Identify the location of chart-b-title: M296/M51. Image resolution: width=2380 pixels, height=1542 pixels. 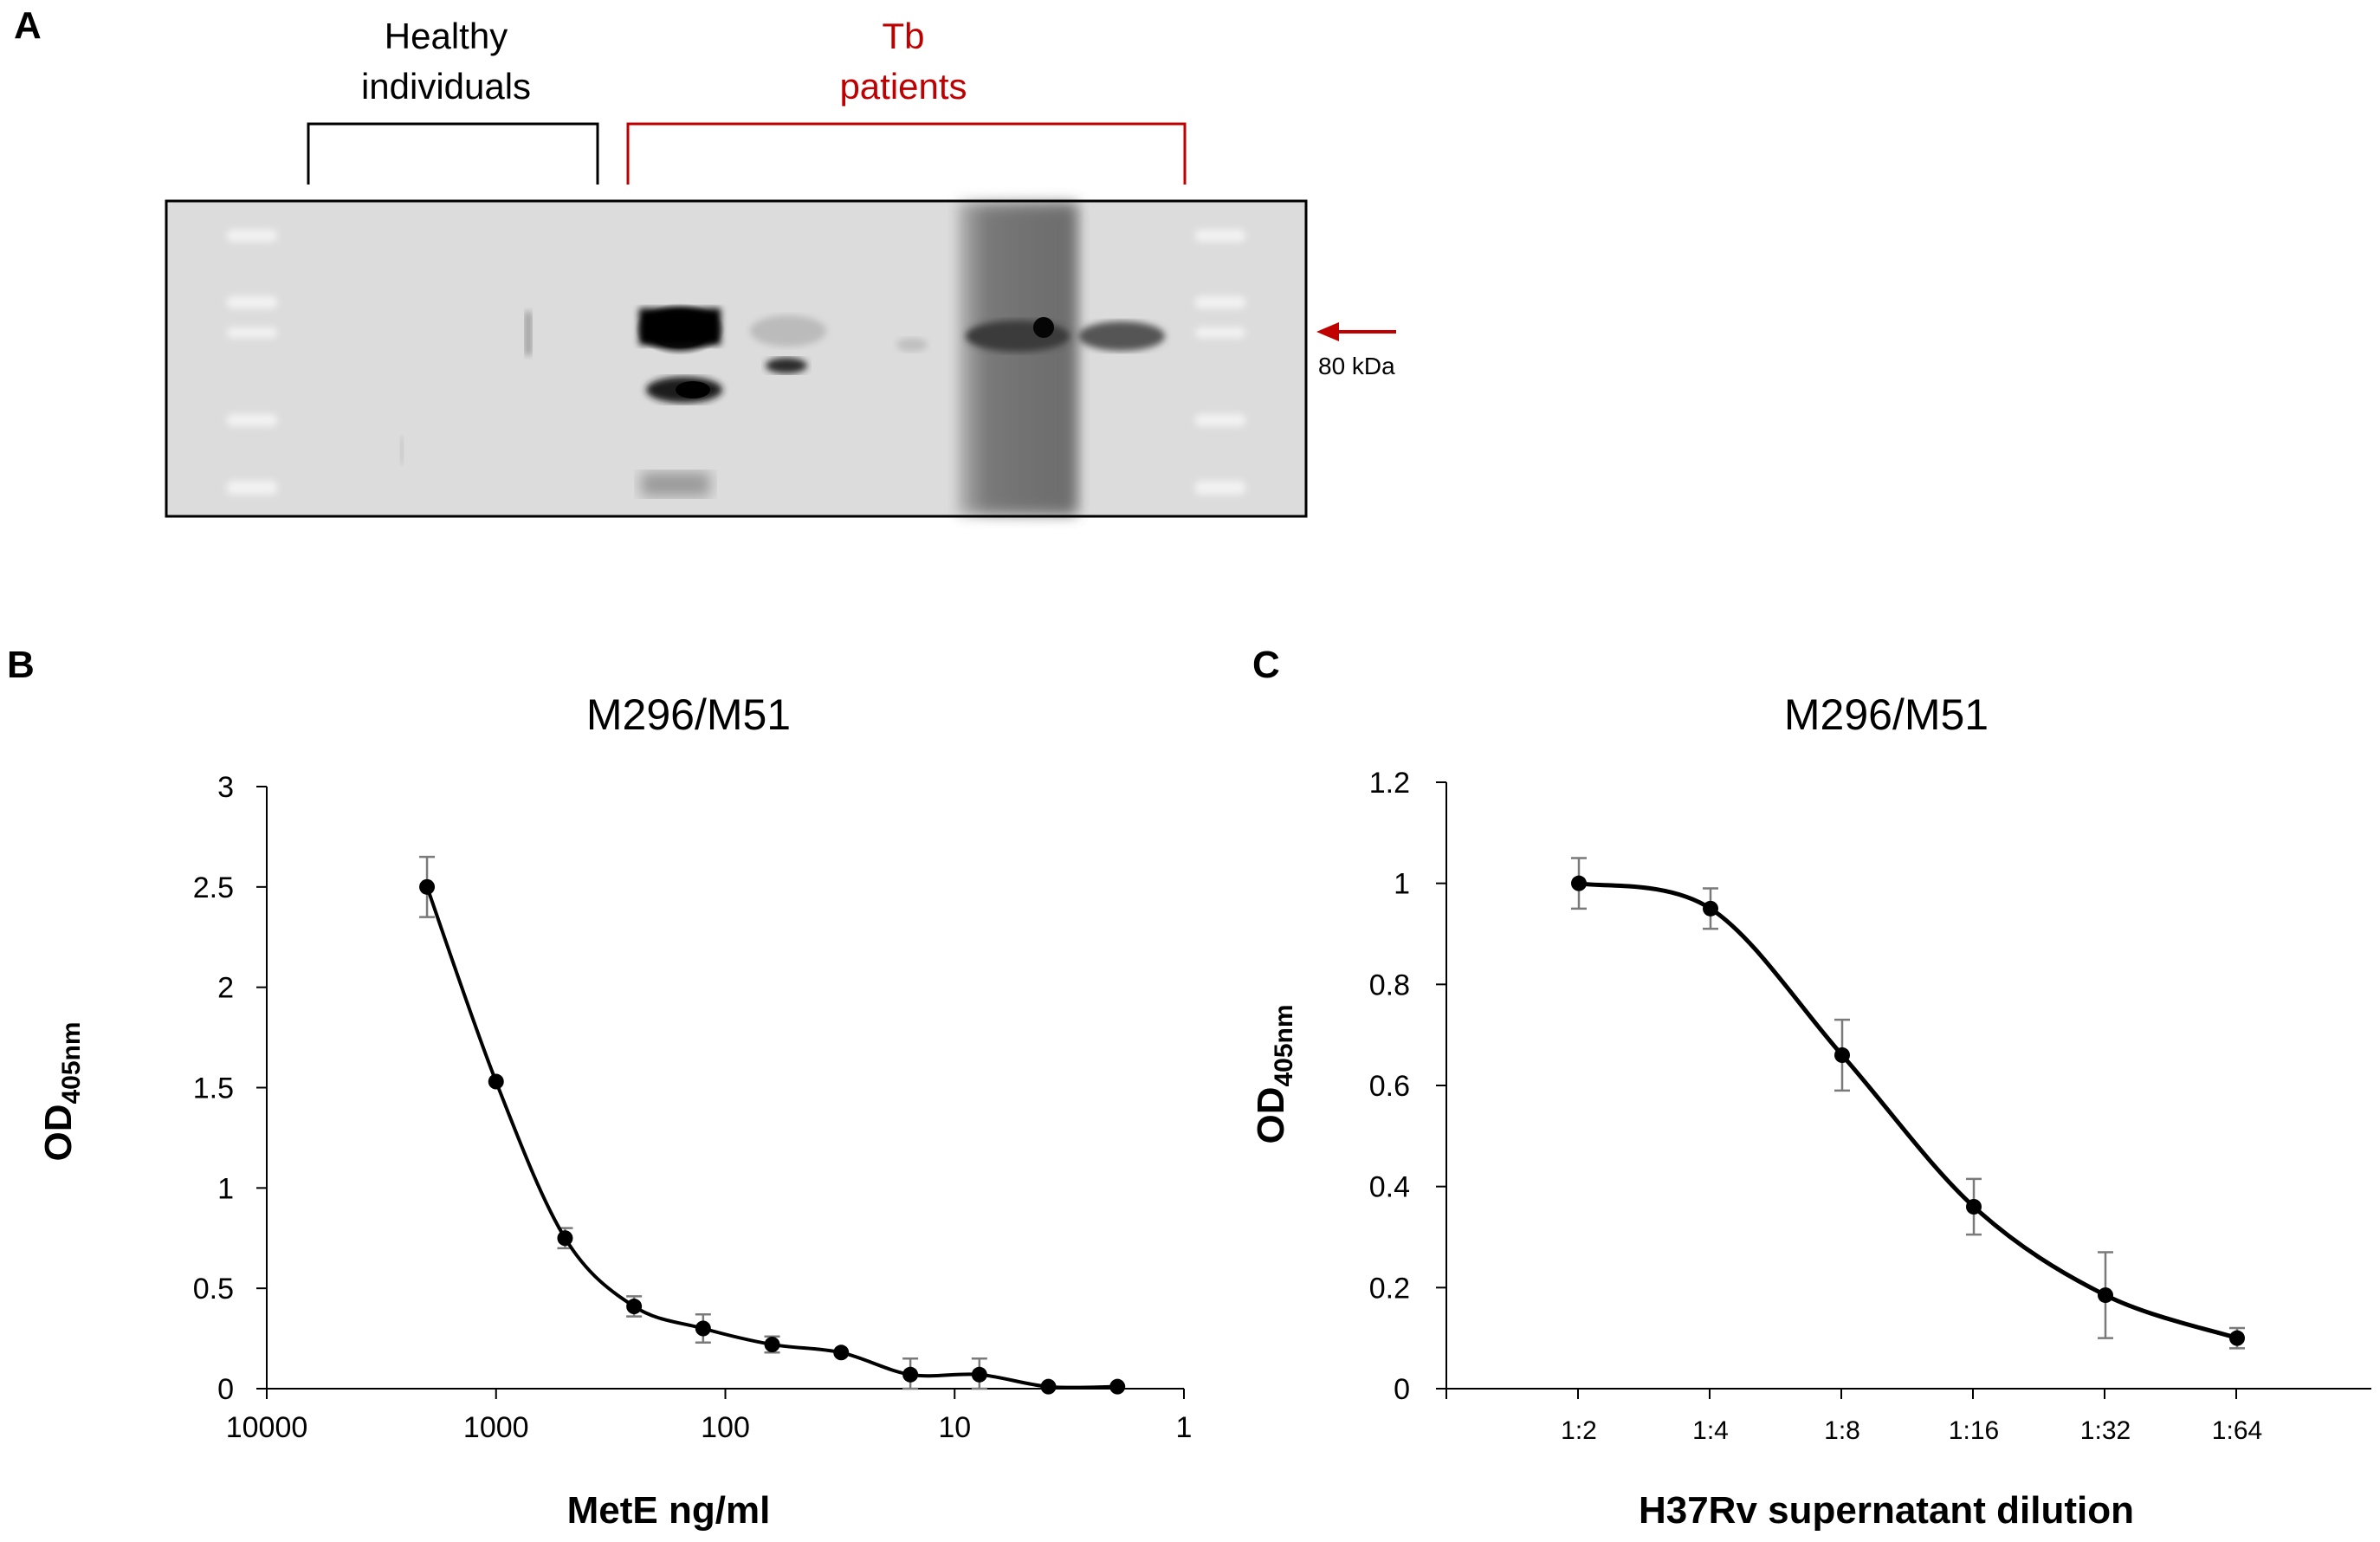
(688, 714).